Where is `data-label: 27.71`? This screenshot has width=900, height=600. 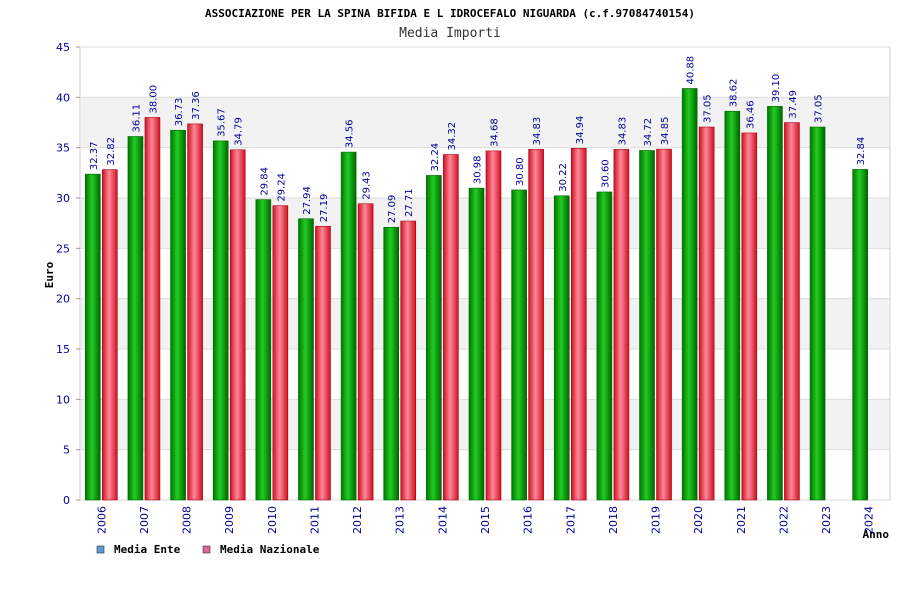
data-label: 27.71 is located at coordinates (409, 202).